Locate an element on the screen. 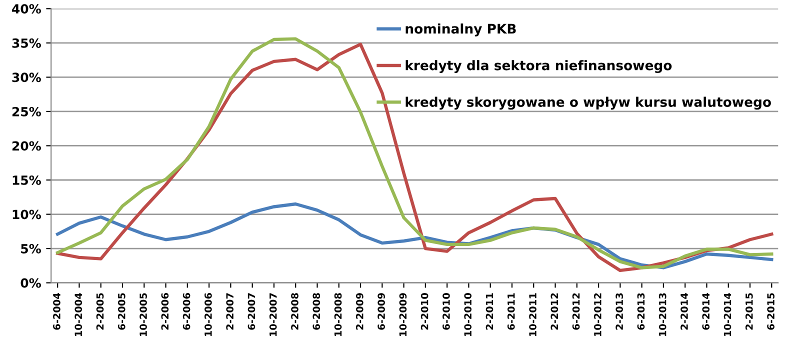 This screenshot has width=786, height=347. x-tick-label: 2-2008 is located at coordinates (294, 311).